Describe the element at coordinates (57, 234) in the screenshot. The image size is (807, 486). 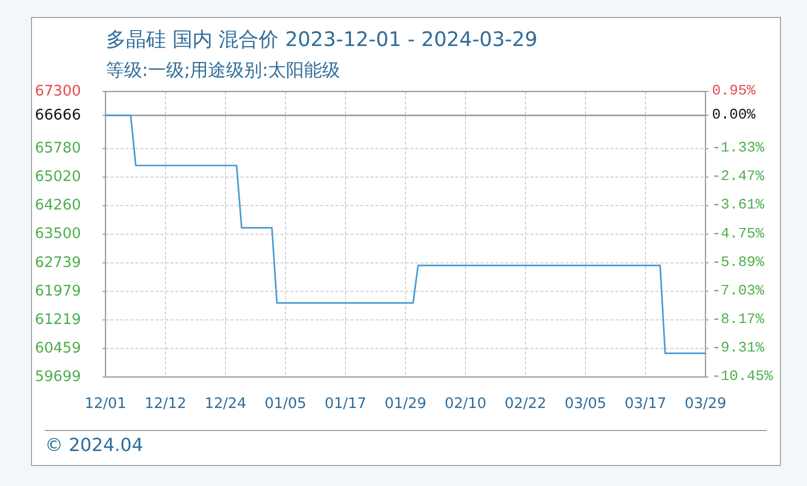
I see `y-tick-label: 63500` at that location.